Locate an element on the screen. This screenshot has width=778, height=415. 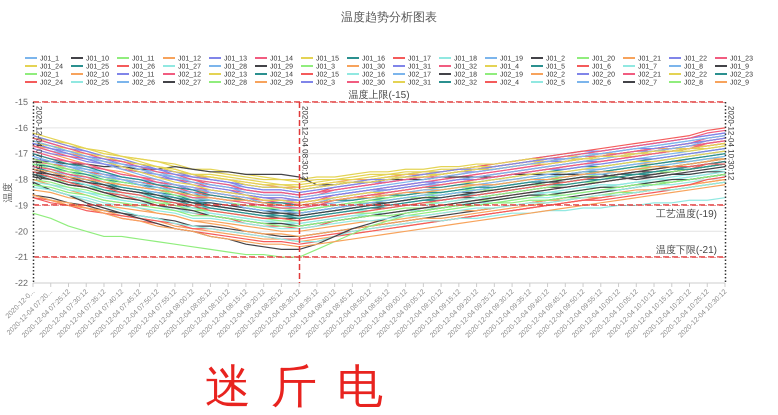
ref-line-label: 温度下限(-21) is located at coordinates (686, 250).